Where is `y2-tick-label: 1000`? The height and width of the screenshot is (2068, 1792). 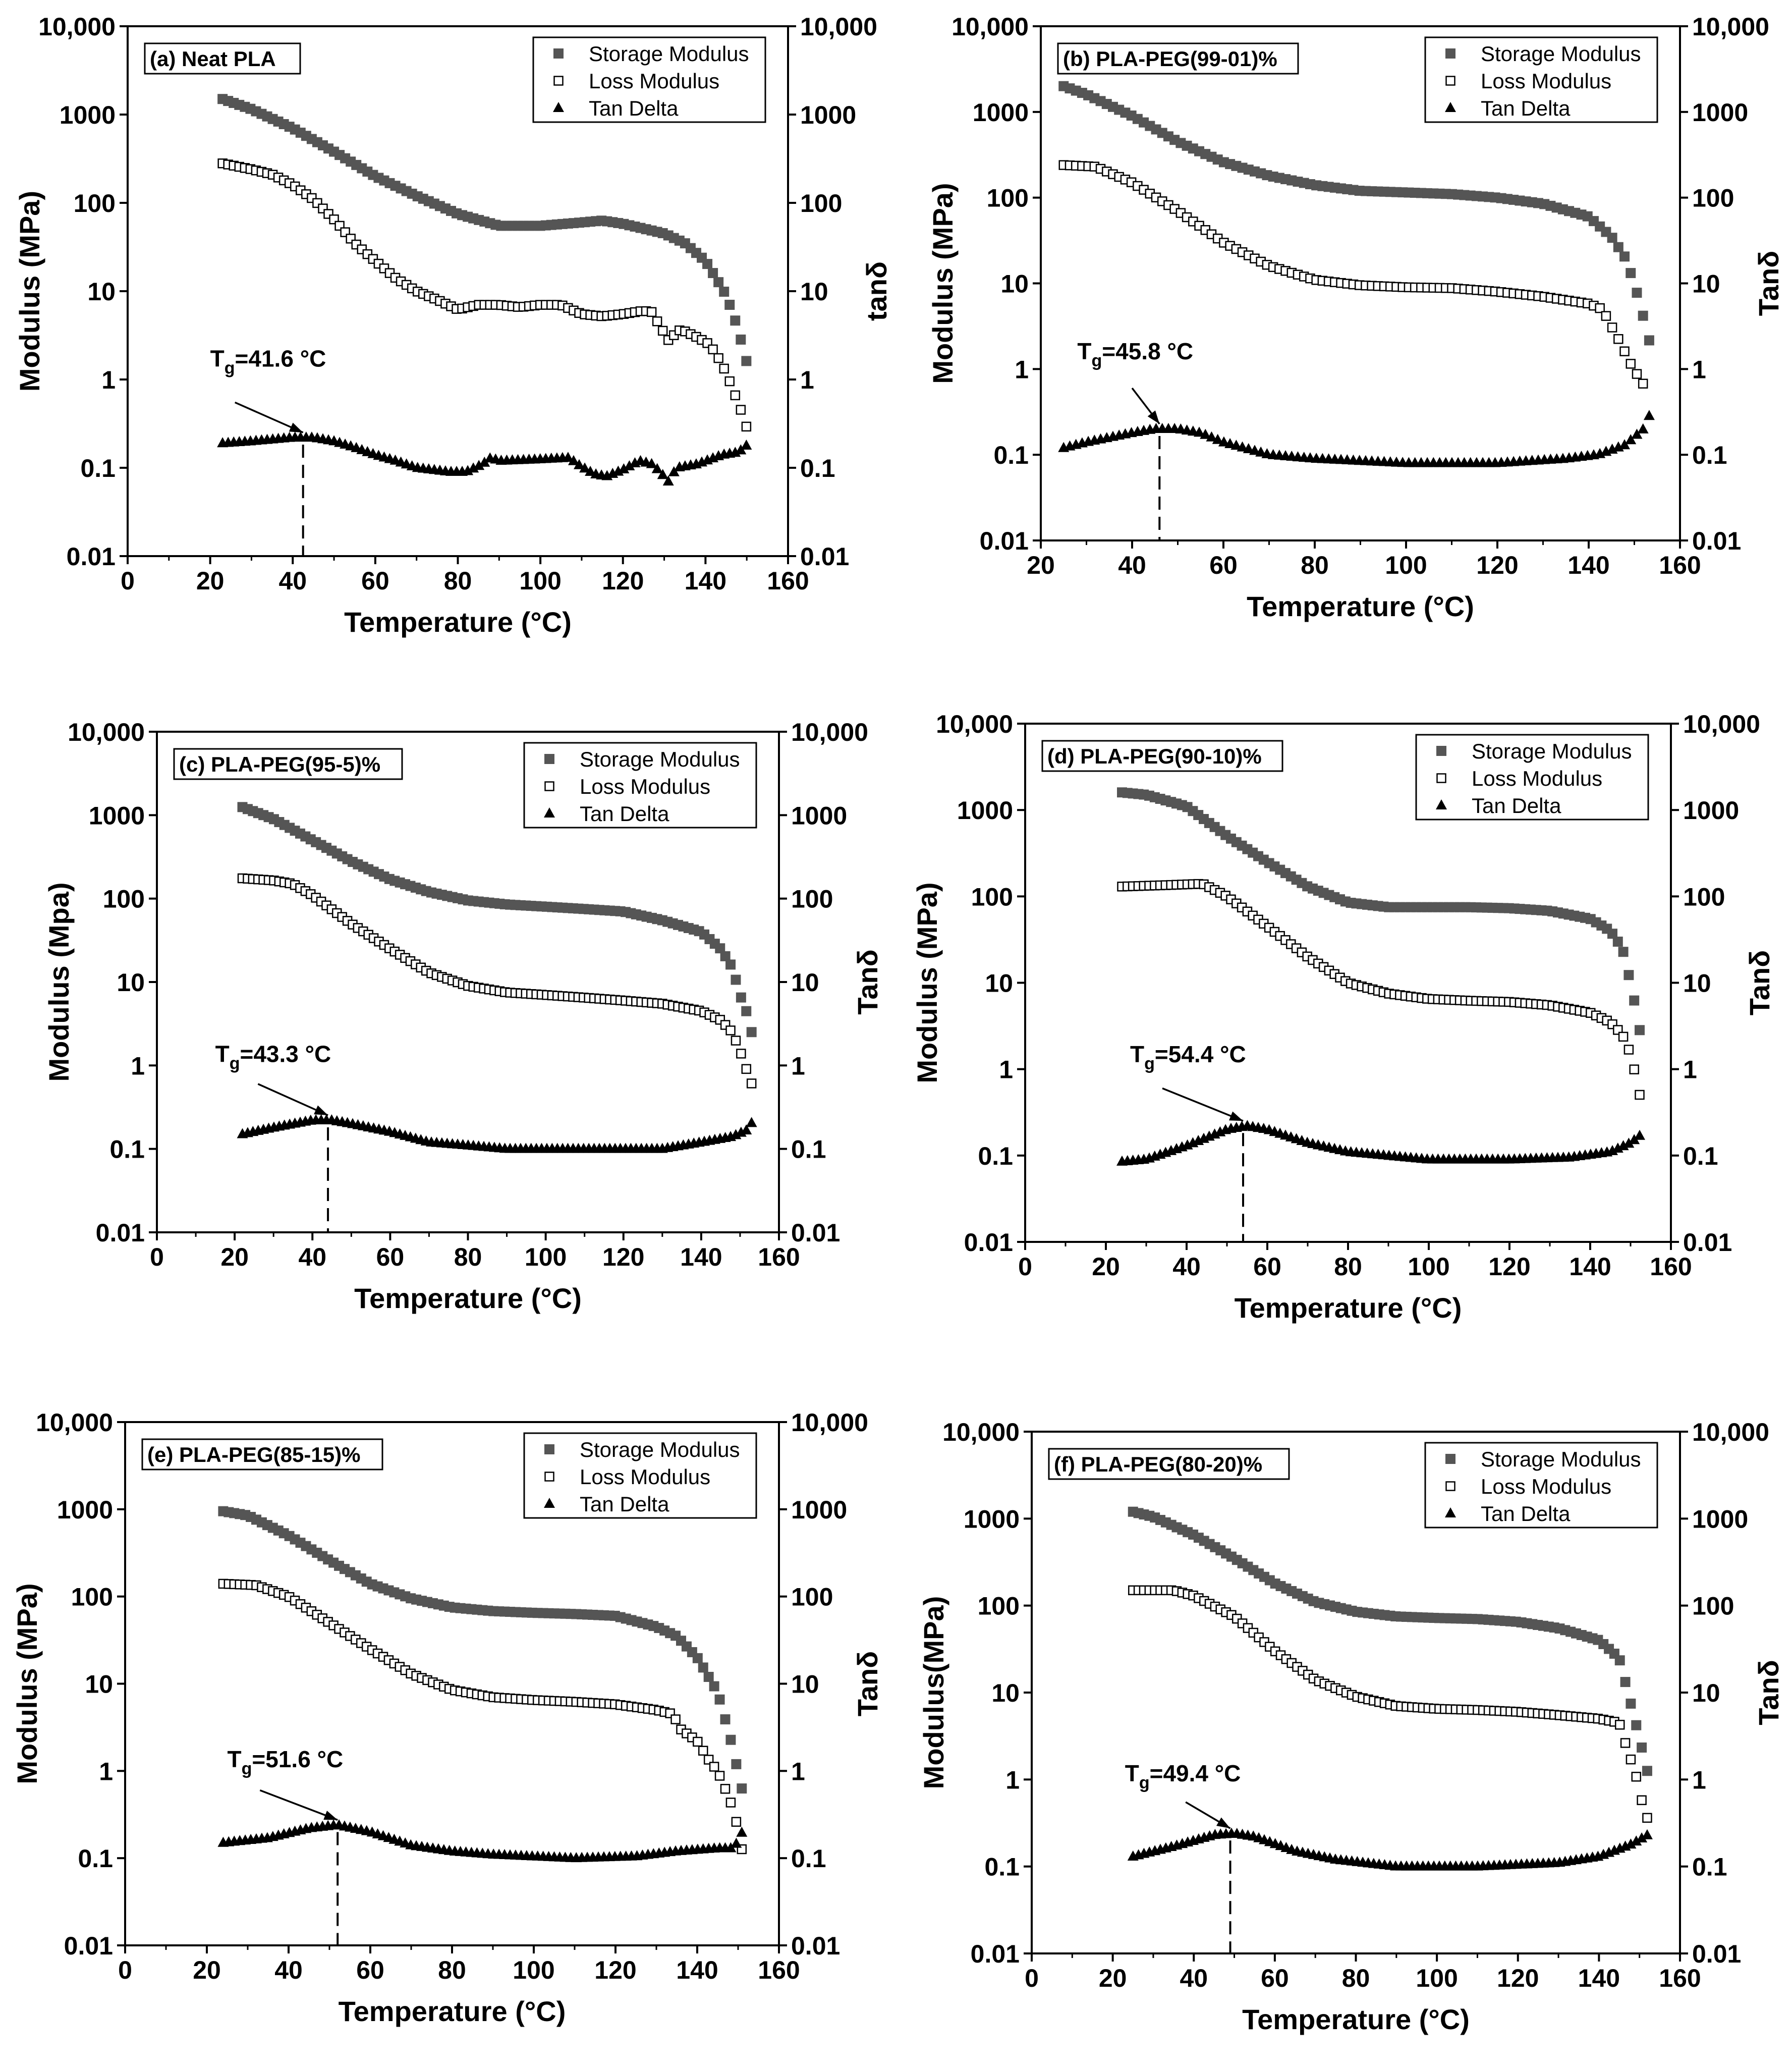 y2-tick-label: 1000 is located at coordinates (819, 1510).